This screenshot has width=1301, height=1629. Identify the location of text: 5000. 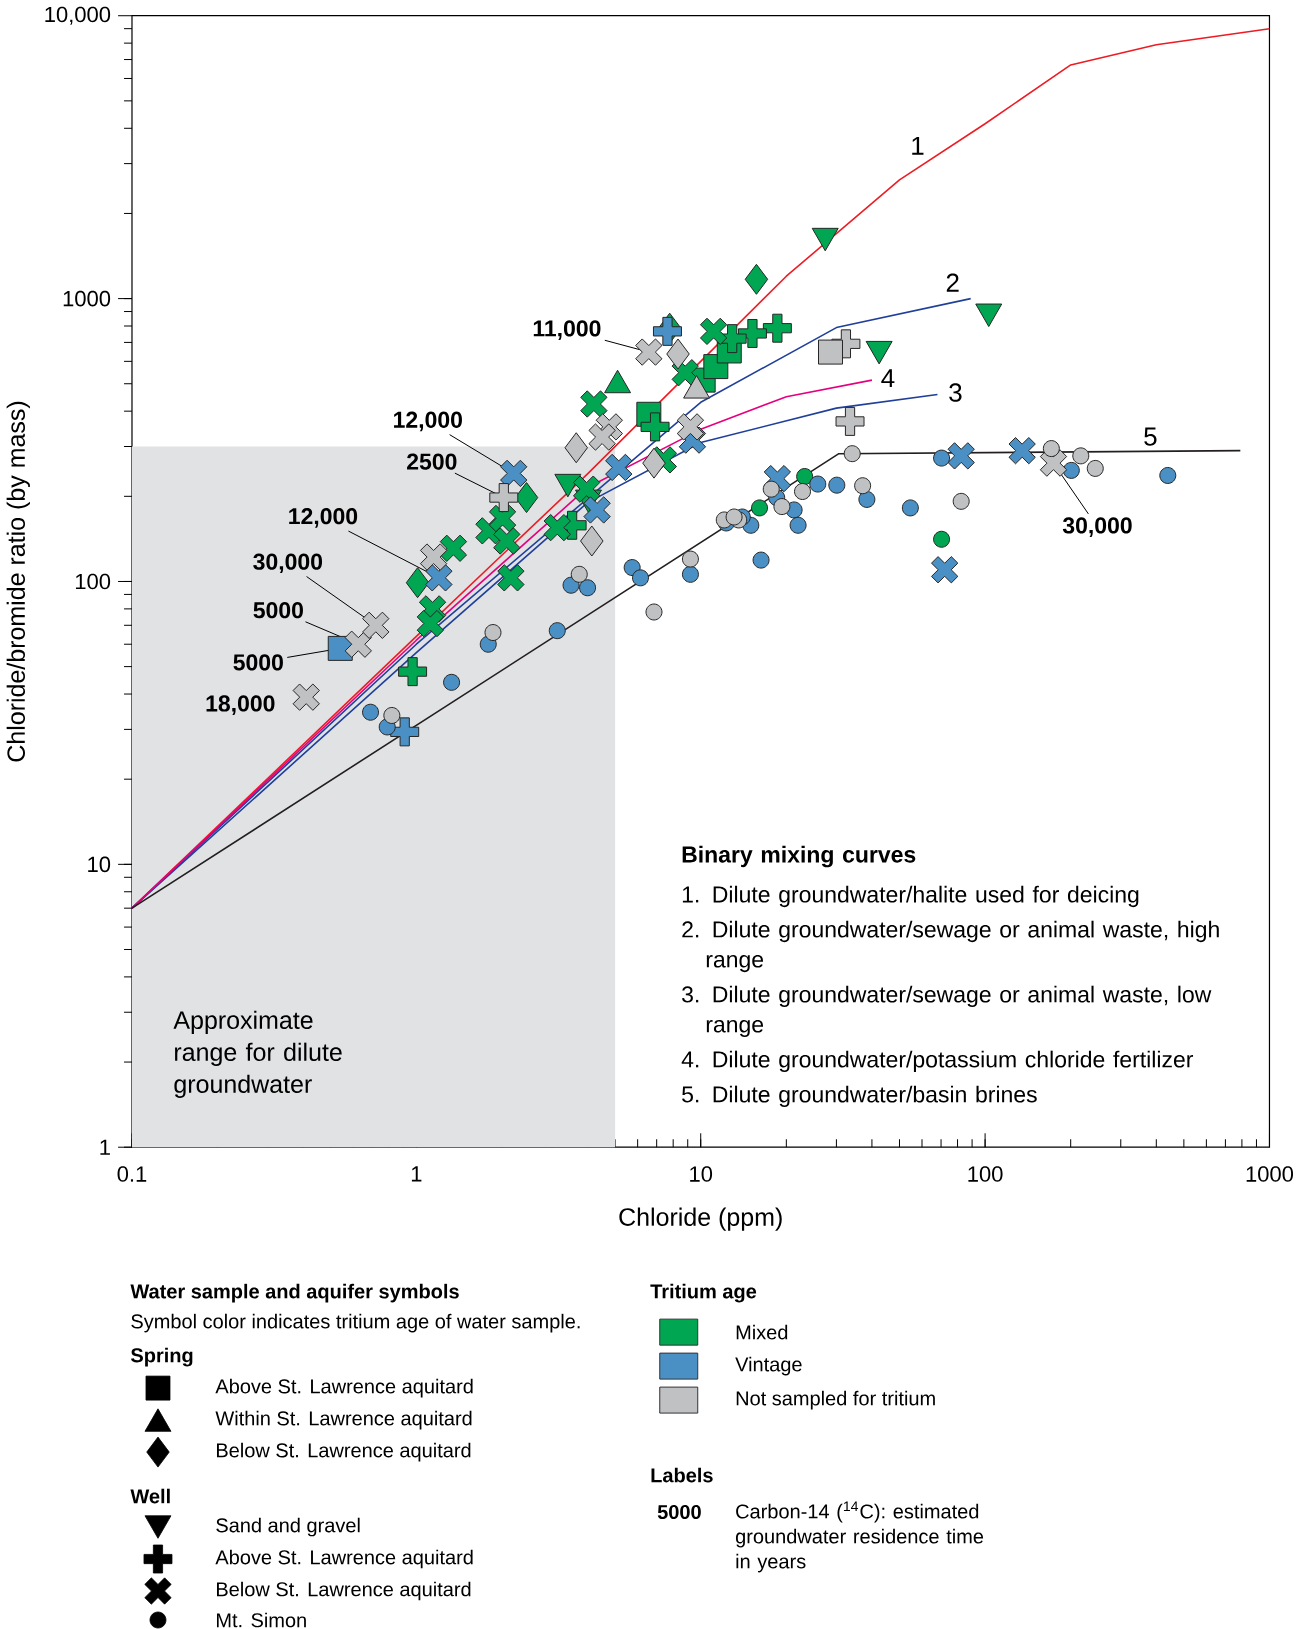
(679, 1512).